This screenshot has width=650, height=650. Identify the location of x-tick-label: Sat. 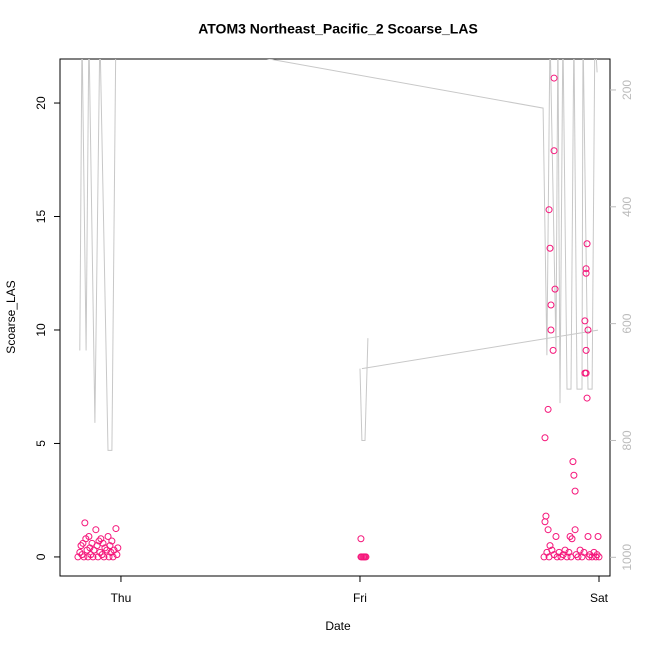
(599, 598).